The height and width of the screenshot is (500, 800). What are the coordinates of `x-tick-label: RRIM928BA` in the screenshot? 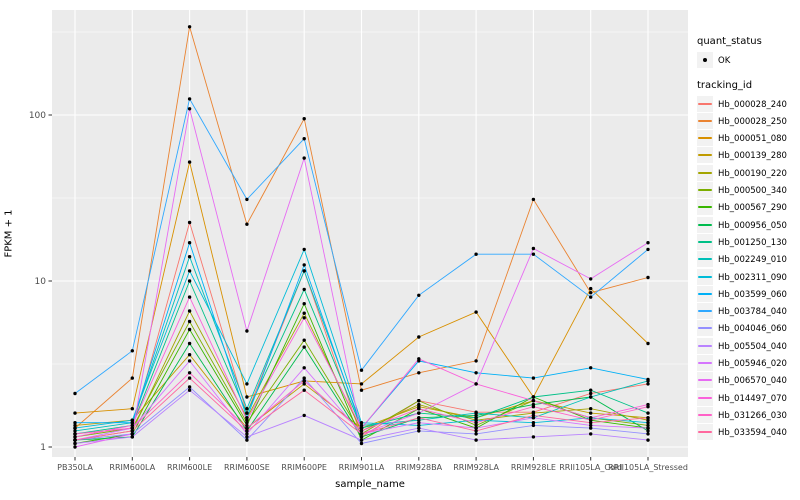 It's located at (418, 467).